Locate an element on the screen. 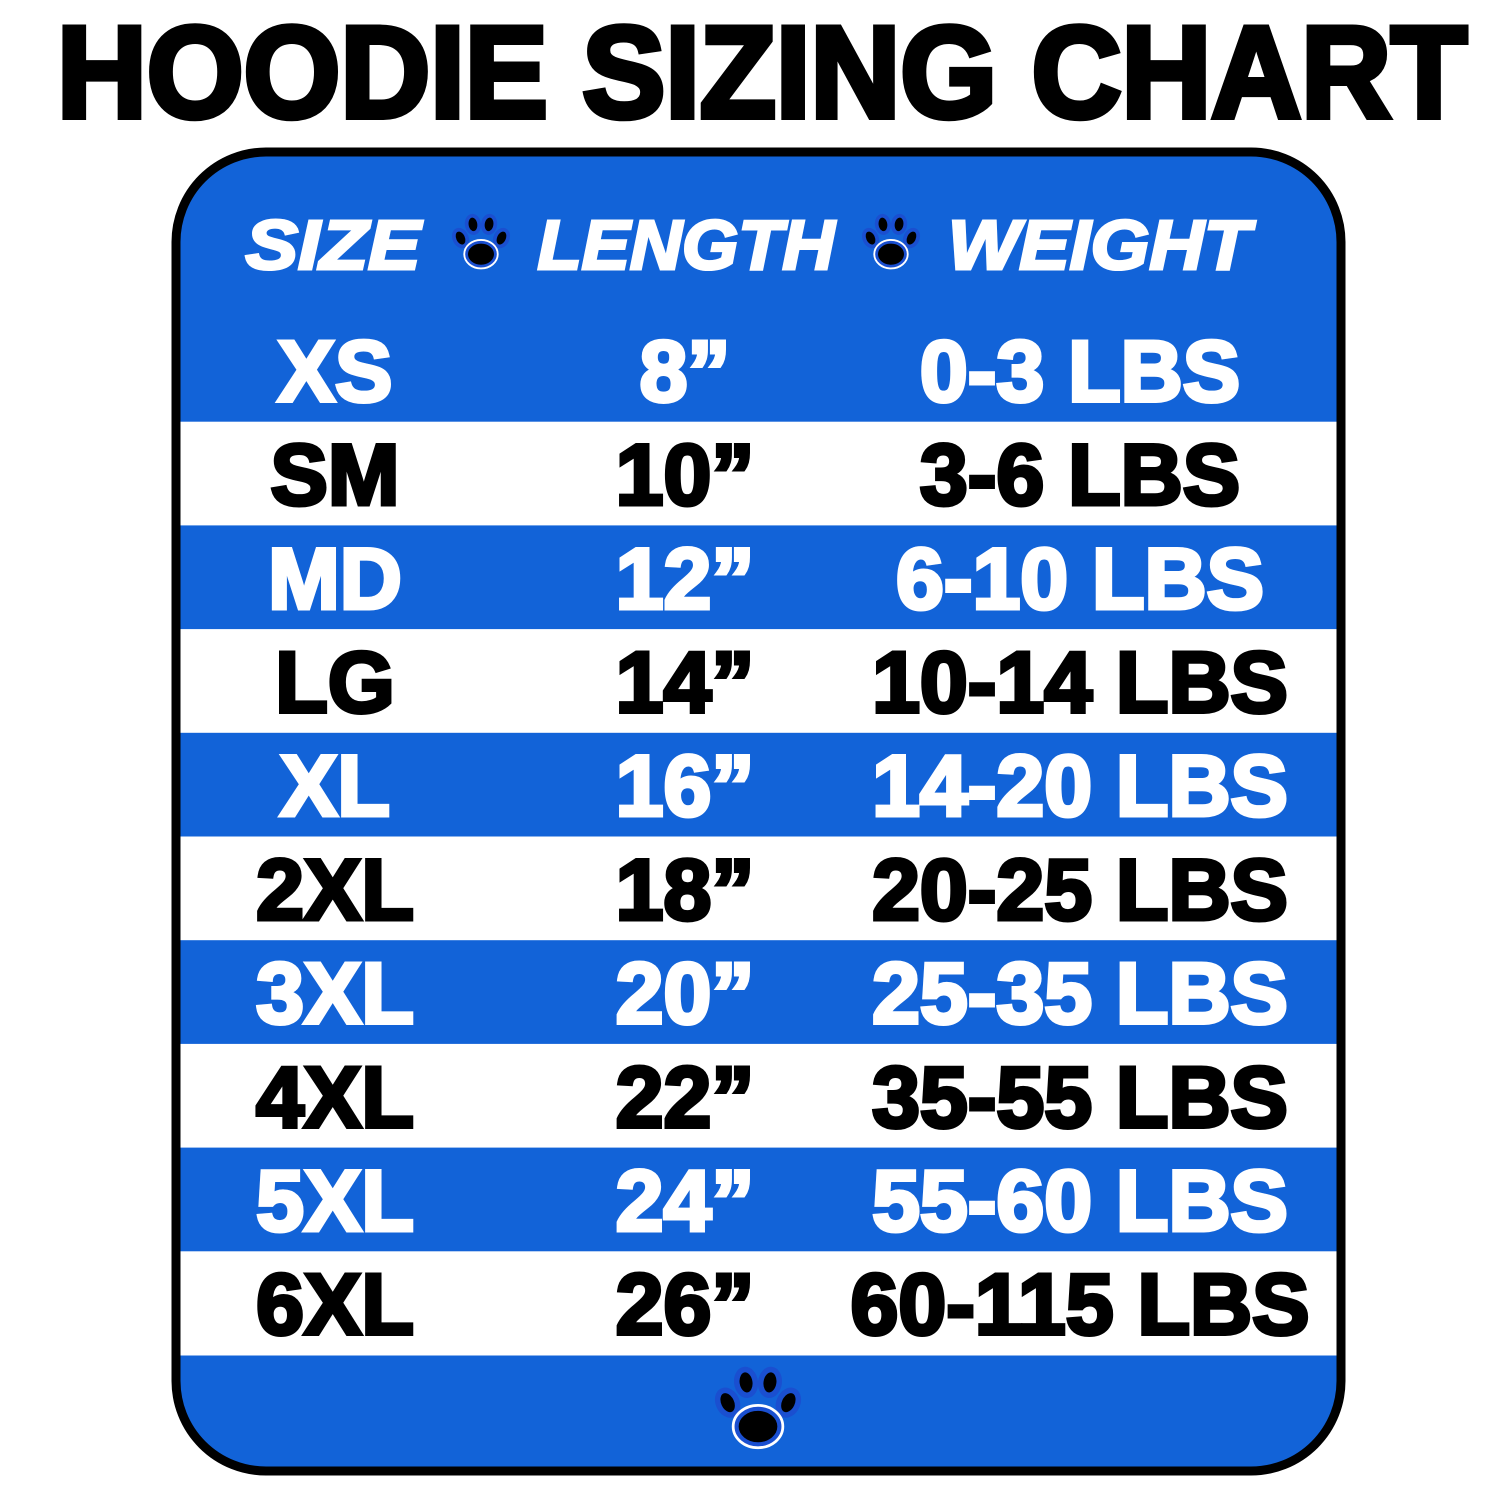 The height and width of the screenshot is (1500, 1500). table-cell: 5XL is located at coordinates (335, 1201).